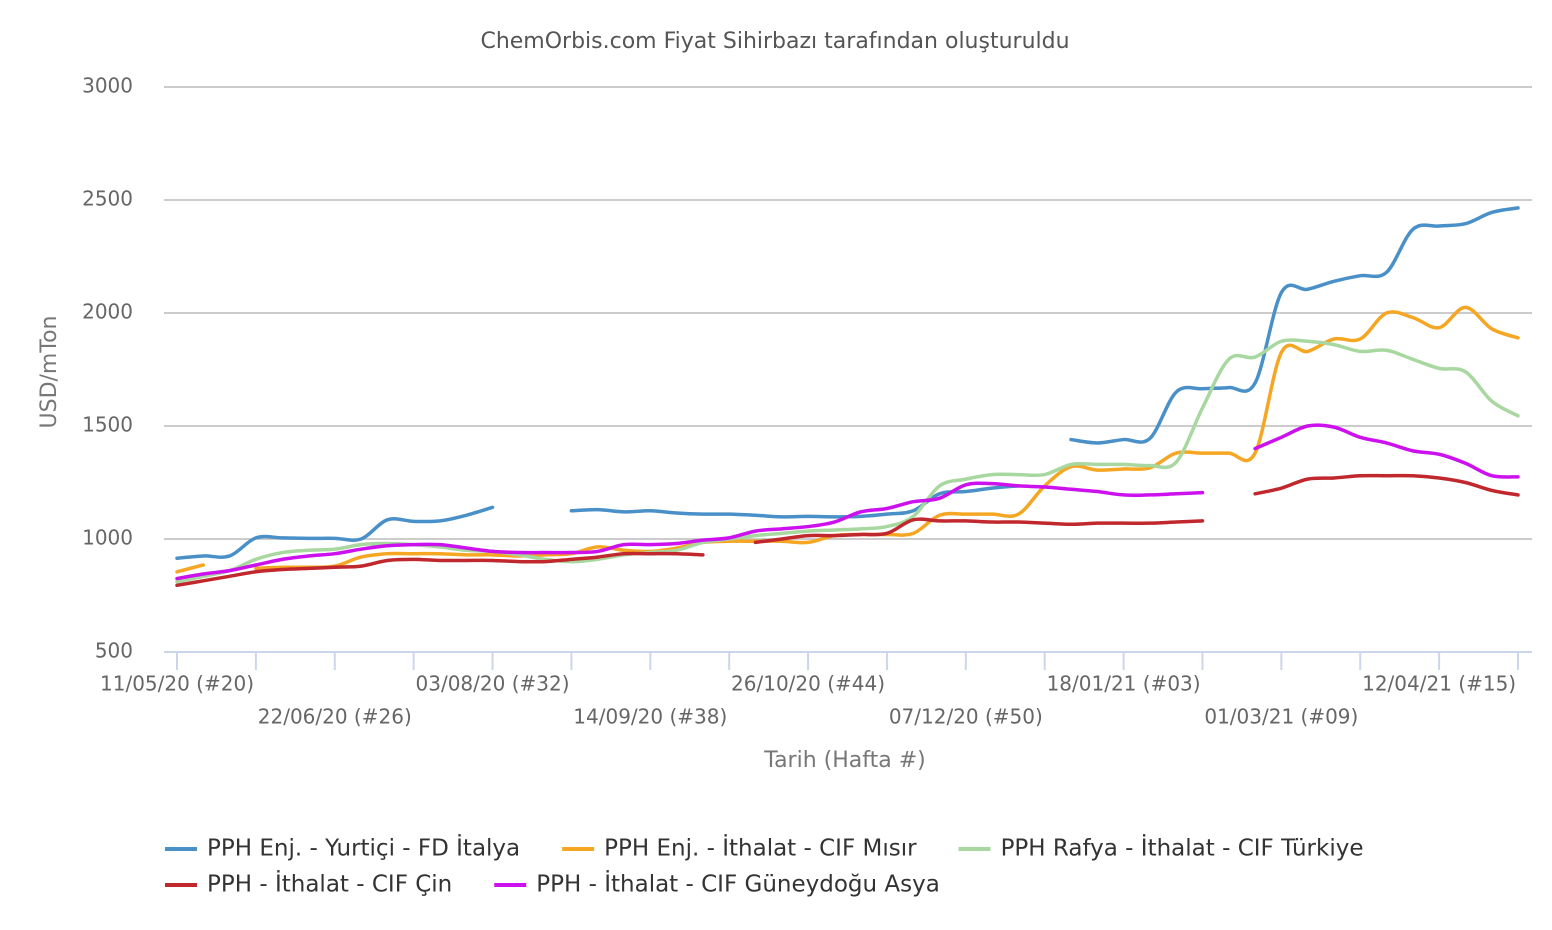 The image size is (1552, 930). I want to click on x-tick-label: 22/06/20 (#26), so click(335, 717).